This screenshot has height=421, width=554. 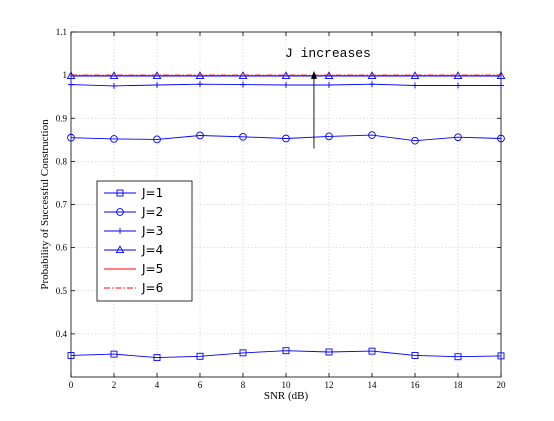 What do you see at coordinates (133, 193) in the screenshot?
I see `legend-item: J=1` at bounding box center [133, 193].